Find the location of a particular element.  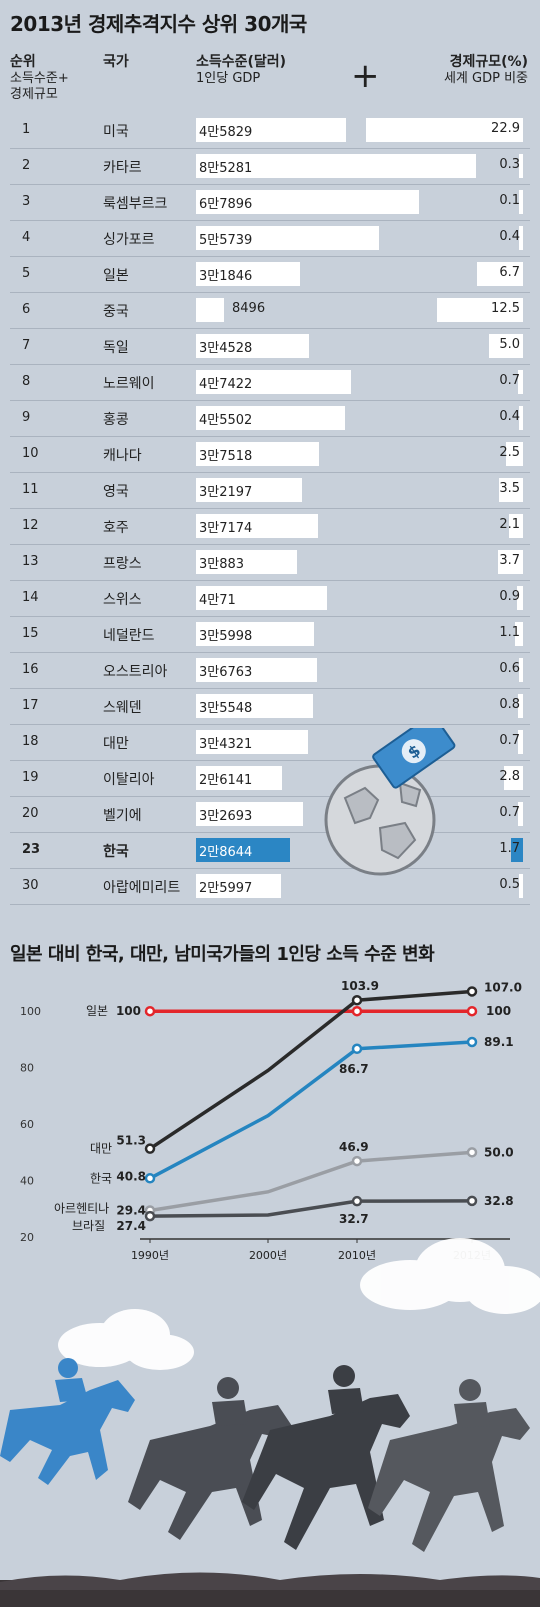

row-rank: 7 is located at coordinates (26, 345).